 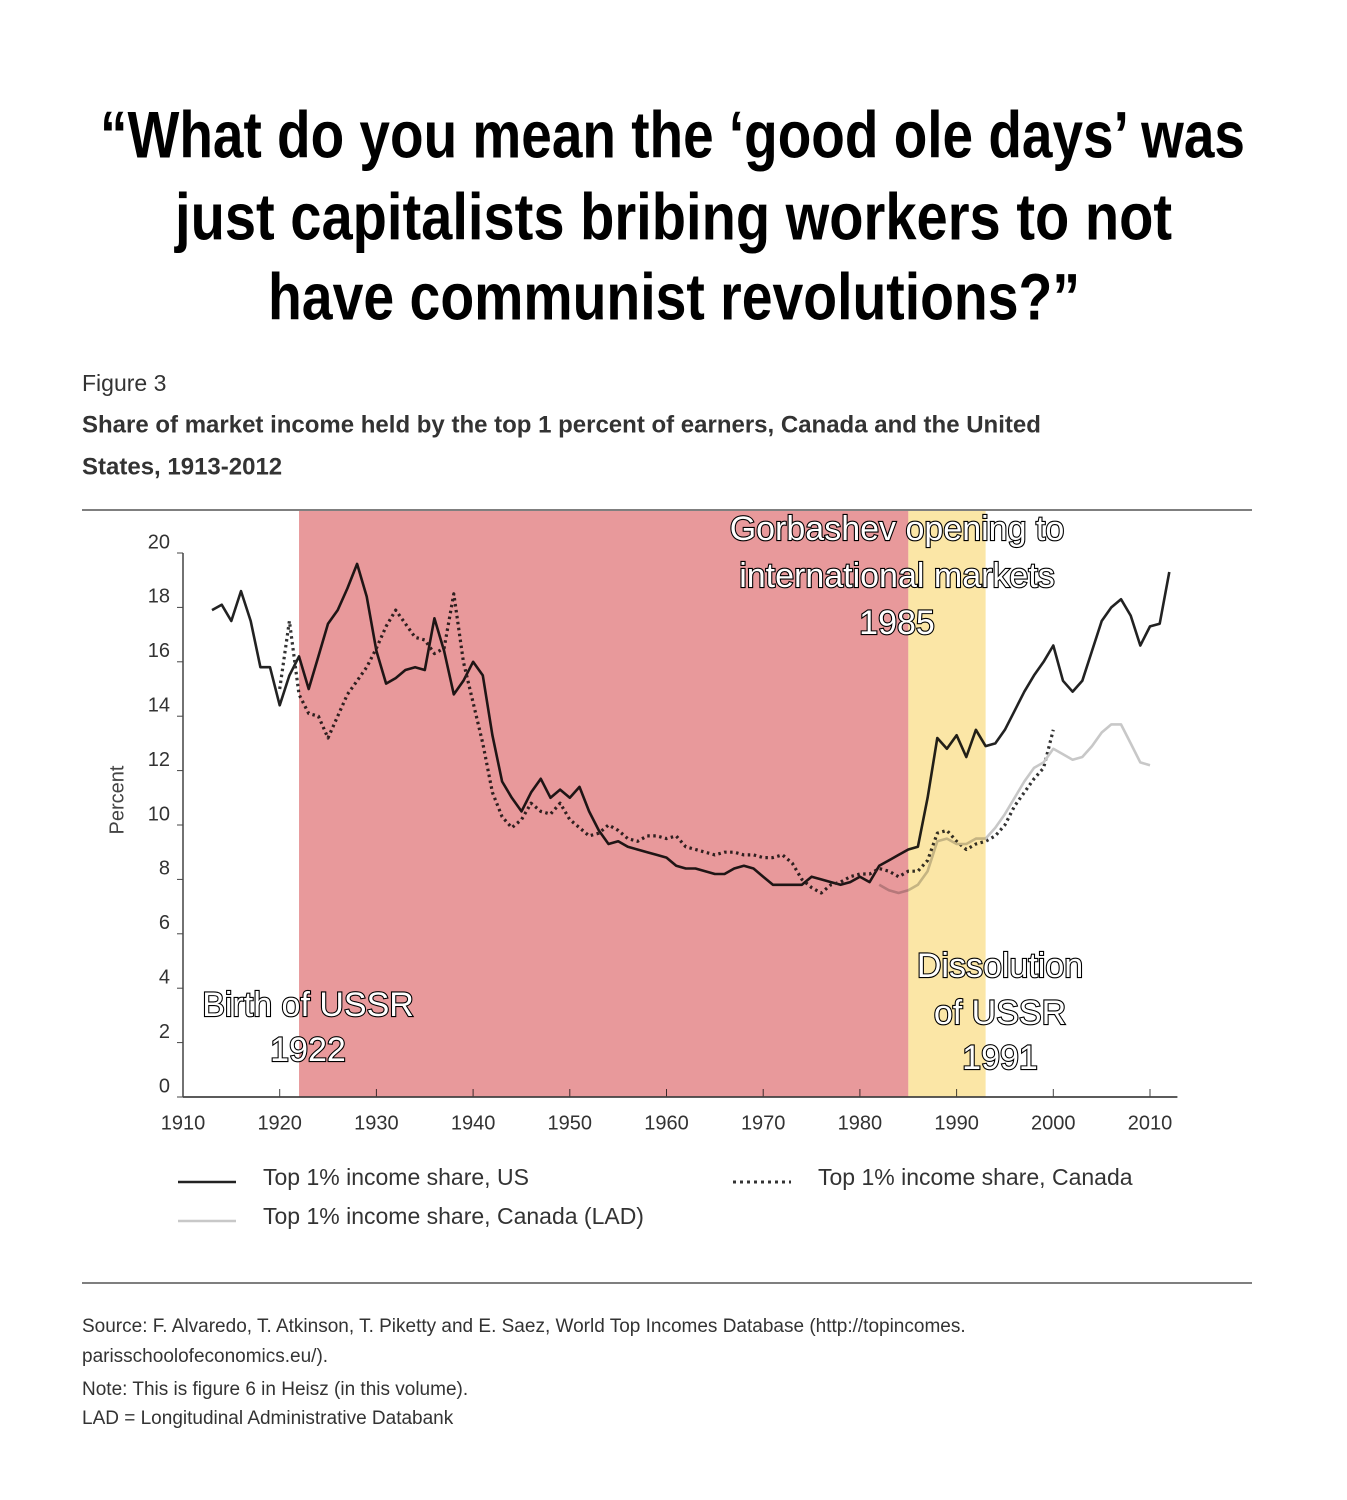 I want to click on shaded-region, so click(x=947, y=804).